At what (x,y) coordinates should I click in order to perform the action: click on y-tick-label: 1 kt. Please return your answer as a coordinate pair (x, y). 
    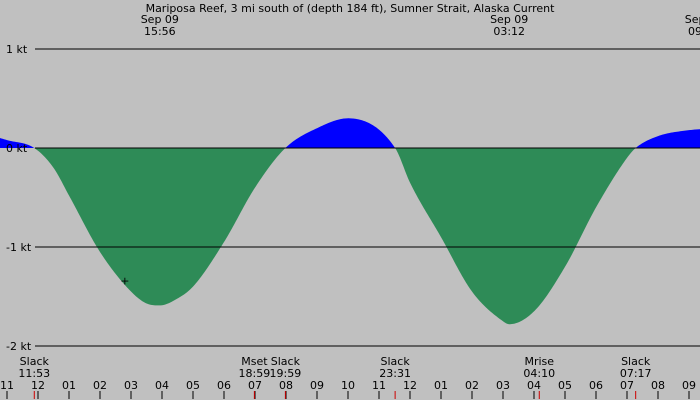
    Looking at the image, I should click on (17, 49).